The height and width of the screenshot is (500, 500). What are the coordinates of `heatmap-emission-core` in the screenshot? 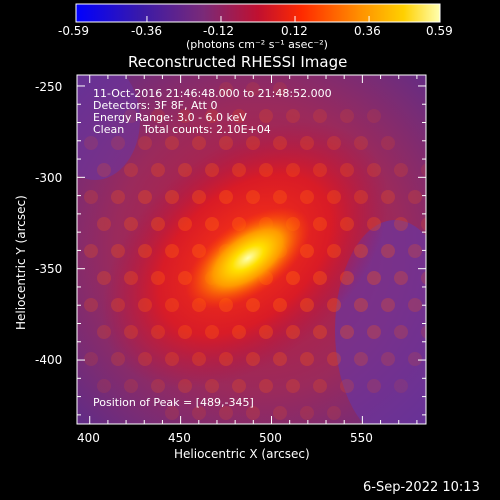 It's located at (248, 258).